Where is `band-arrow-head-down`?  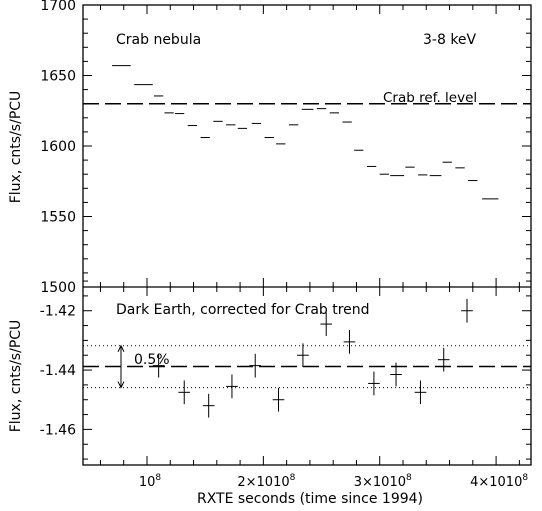
band-arrow-head-down is located at coordinates (121, 385).